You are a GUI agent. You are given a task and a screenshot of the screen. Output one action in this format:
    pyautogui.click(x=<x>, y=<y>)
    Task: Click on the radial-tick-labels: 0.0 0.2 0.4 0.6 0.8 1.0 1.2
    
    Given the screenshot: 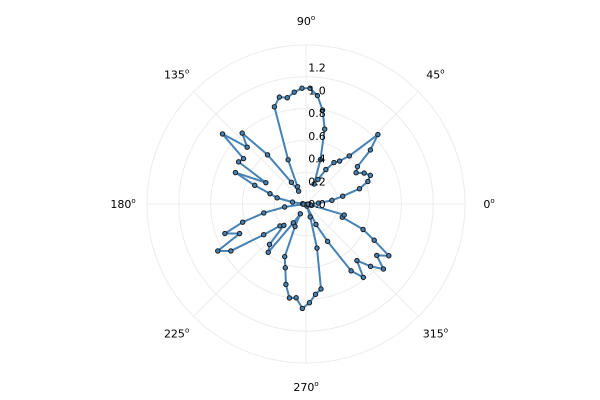 What is the action you would take?
    pyautogui.click(x=317, y=136)
    